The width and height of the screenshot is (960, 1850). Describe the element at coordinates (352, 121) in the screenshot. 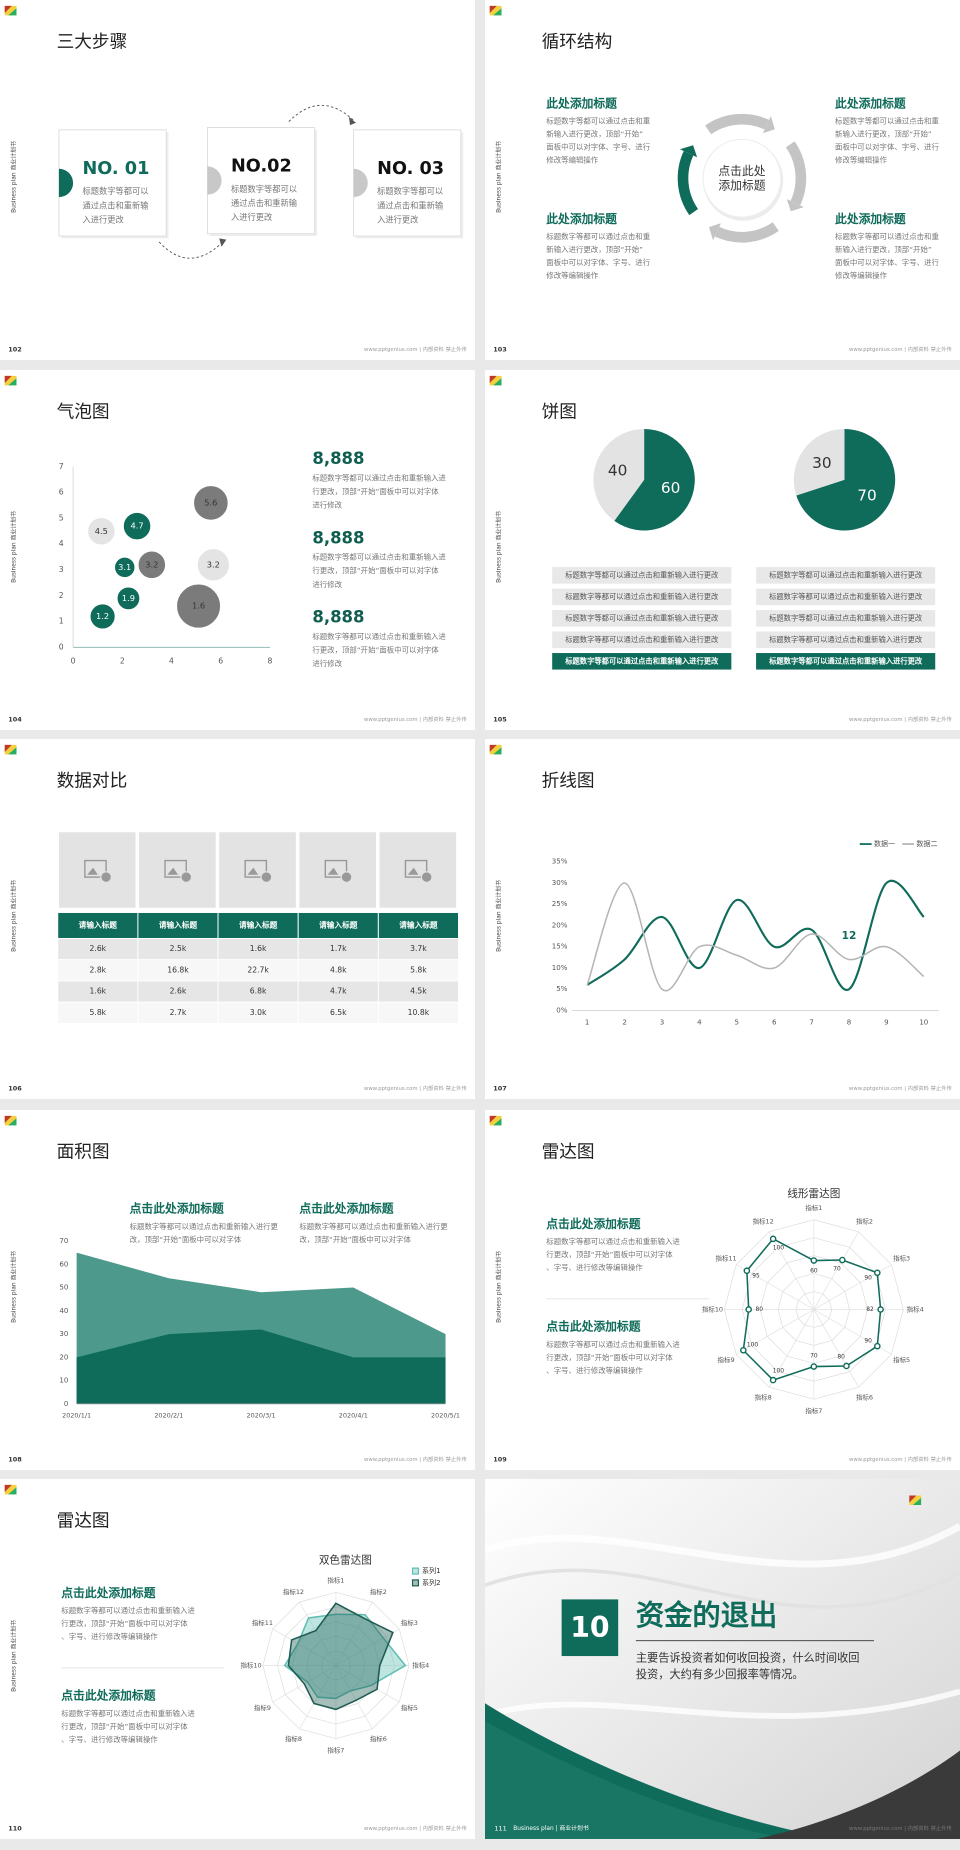

I see `arrow-head` at that location.